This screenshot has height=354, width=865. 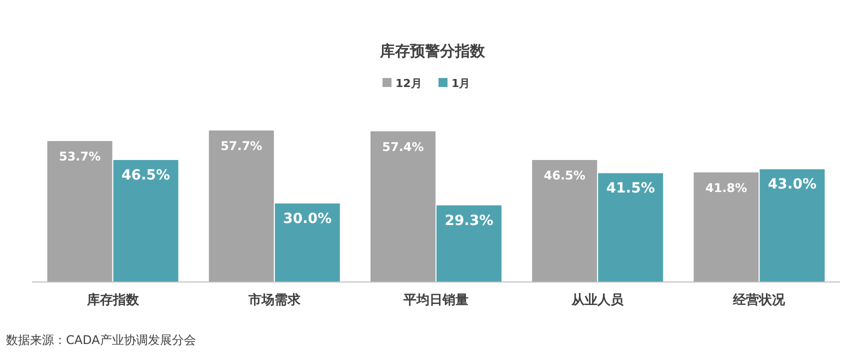 What do you see at coordinates (79, 157) in the screenshot?
I see `data-label: 53.7%` at bounding box center [79, 157].